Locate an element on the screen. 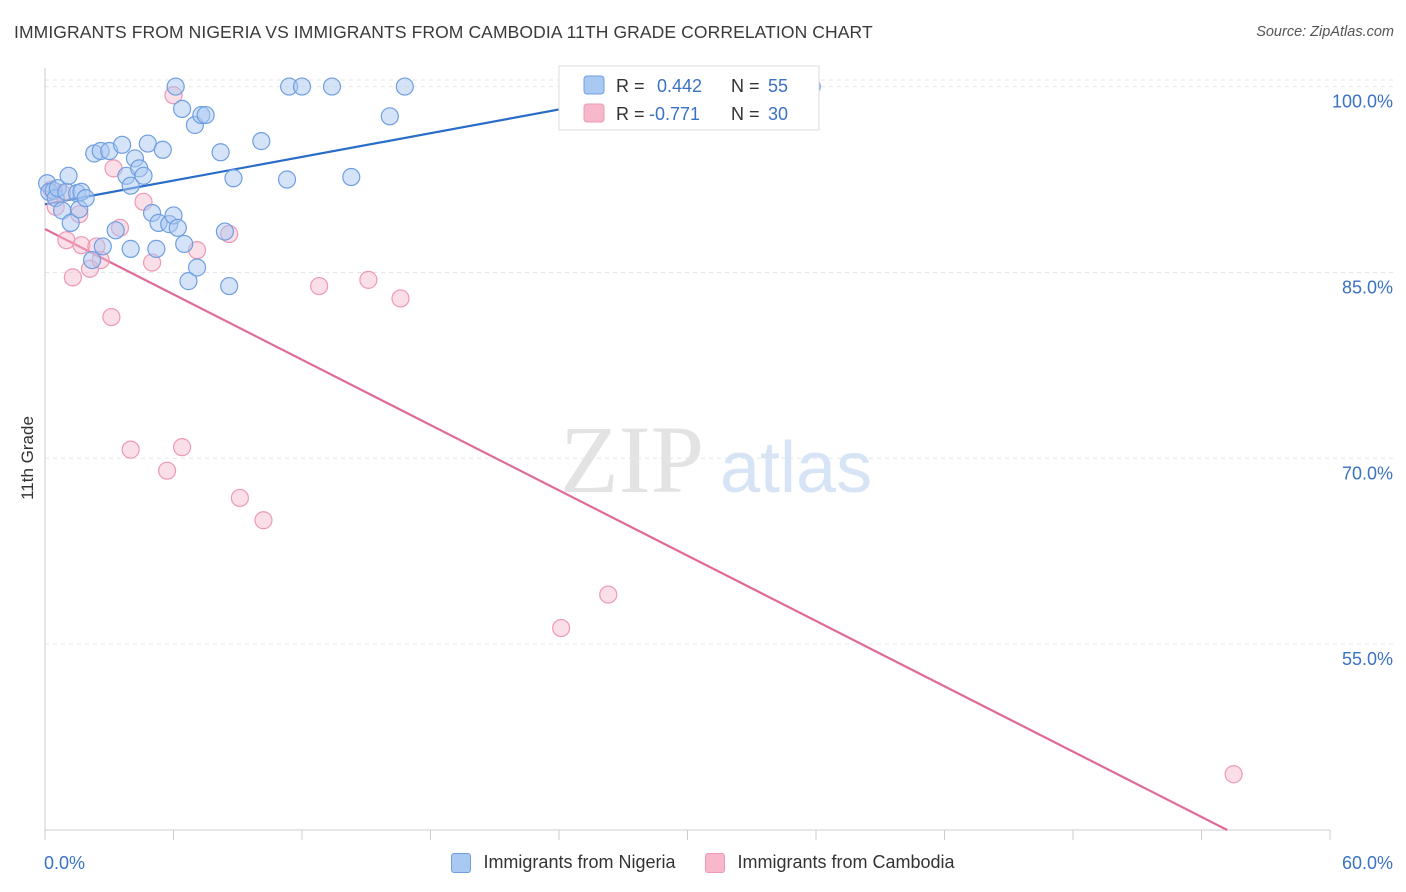  legend-item-nigeria: Immigrants from Nigeria is located at coordinates (563, 862).